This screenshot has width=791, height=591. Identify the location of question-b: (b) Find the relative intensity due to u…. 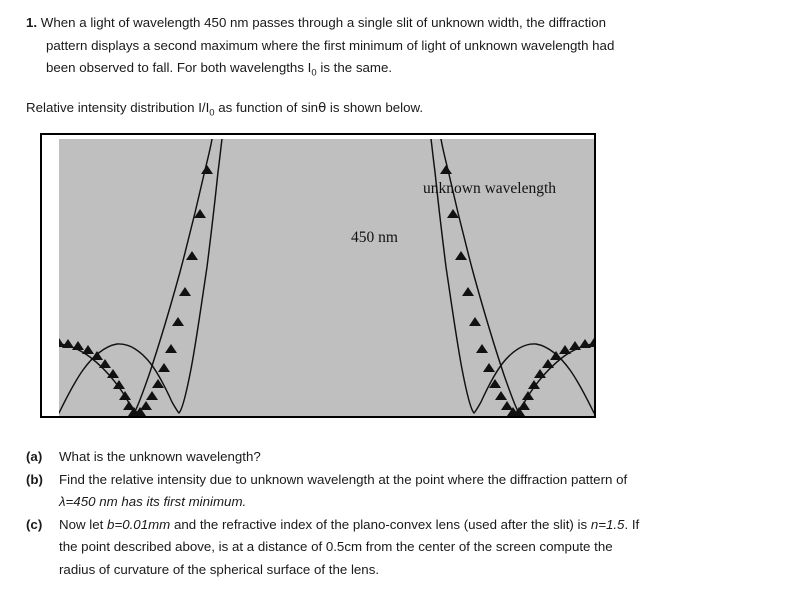
(401, 491).